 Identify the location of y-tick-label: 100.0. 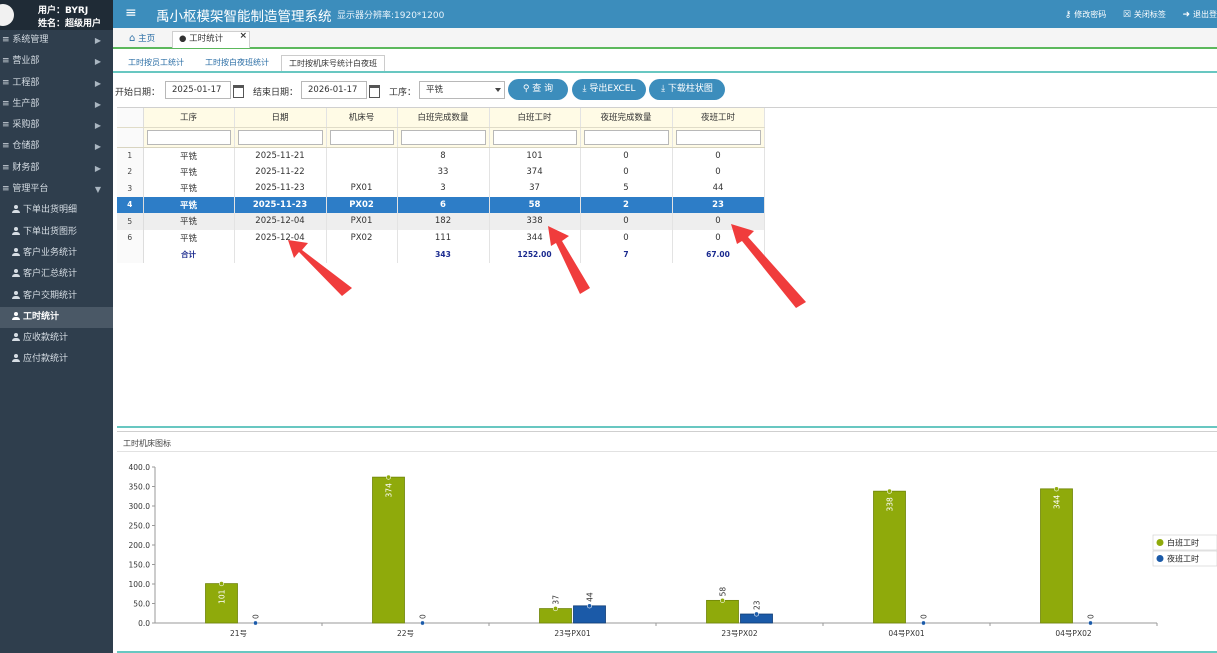
(140, 584).